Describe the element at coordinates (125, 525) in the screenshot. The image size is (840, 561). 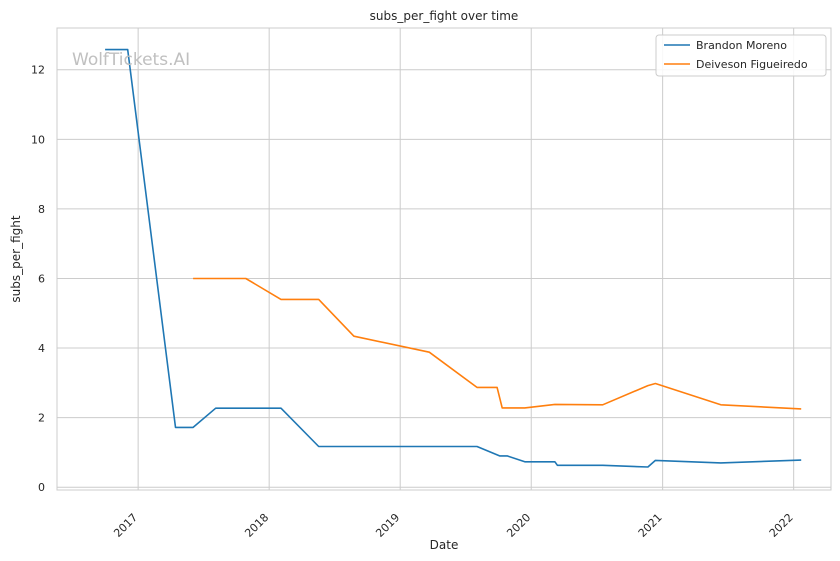
I see `x-tick-label: 2017` at that location.